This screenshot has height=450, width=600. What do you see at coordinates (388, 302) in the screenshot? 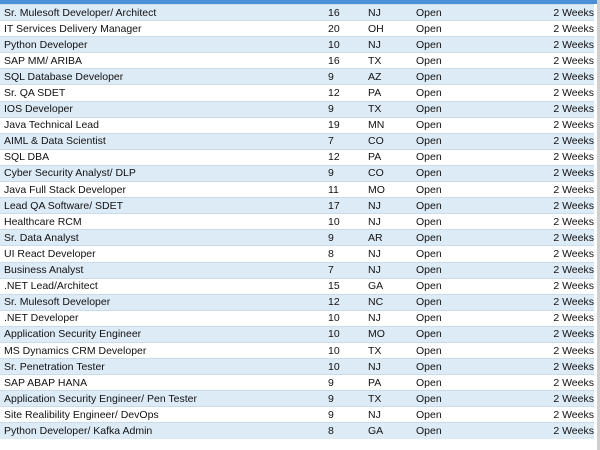
I see `state-cell: NC` at bounding box center [388, 302].